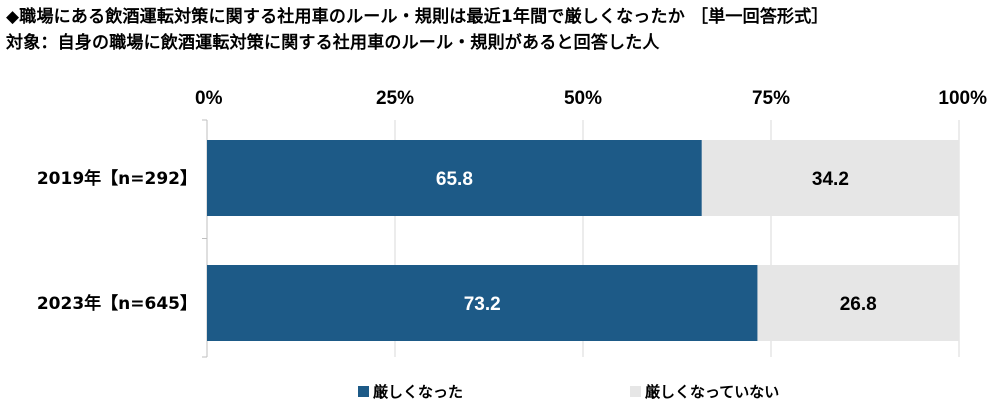 The image size is (1000, 407). I want to click on x-tick-label-1: 25%, so click(395, 98).